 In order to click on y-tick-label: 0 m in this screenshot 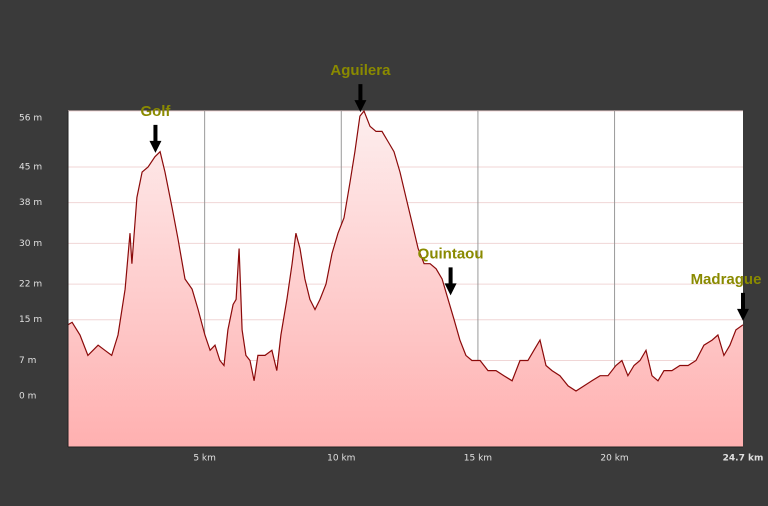, I will do `click(27, 397)`.